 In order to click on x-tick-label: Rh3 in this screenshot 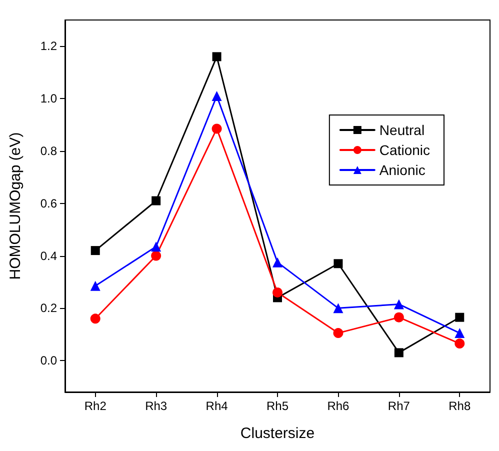, I will do `click(156, 406)`.